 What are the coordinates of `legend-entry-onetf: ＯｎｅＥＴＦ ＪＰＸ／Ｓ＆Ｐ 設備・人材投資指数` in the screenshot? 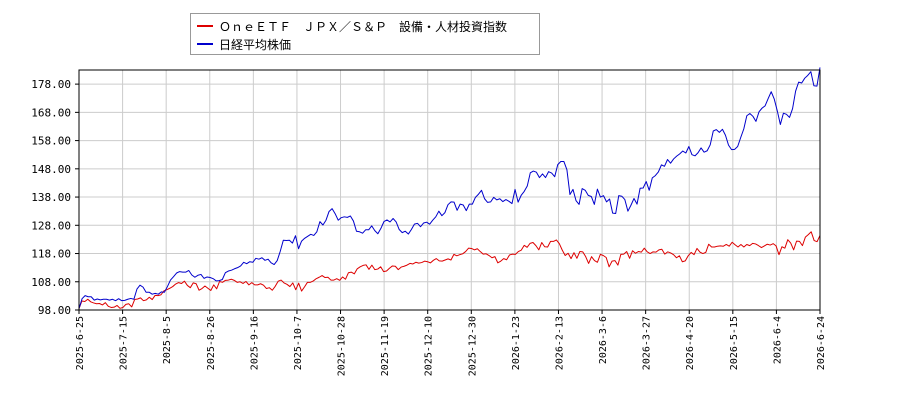 It's located at (352, 26).